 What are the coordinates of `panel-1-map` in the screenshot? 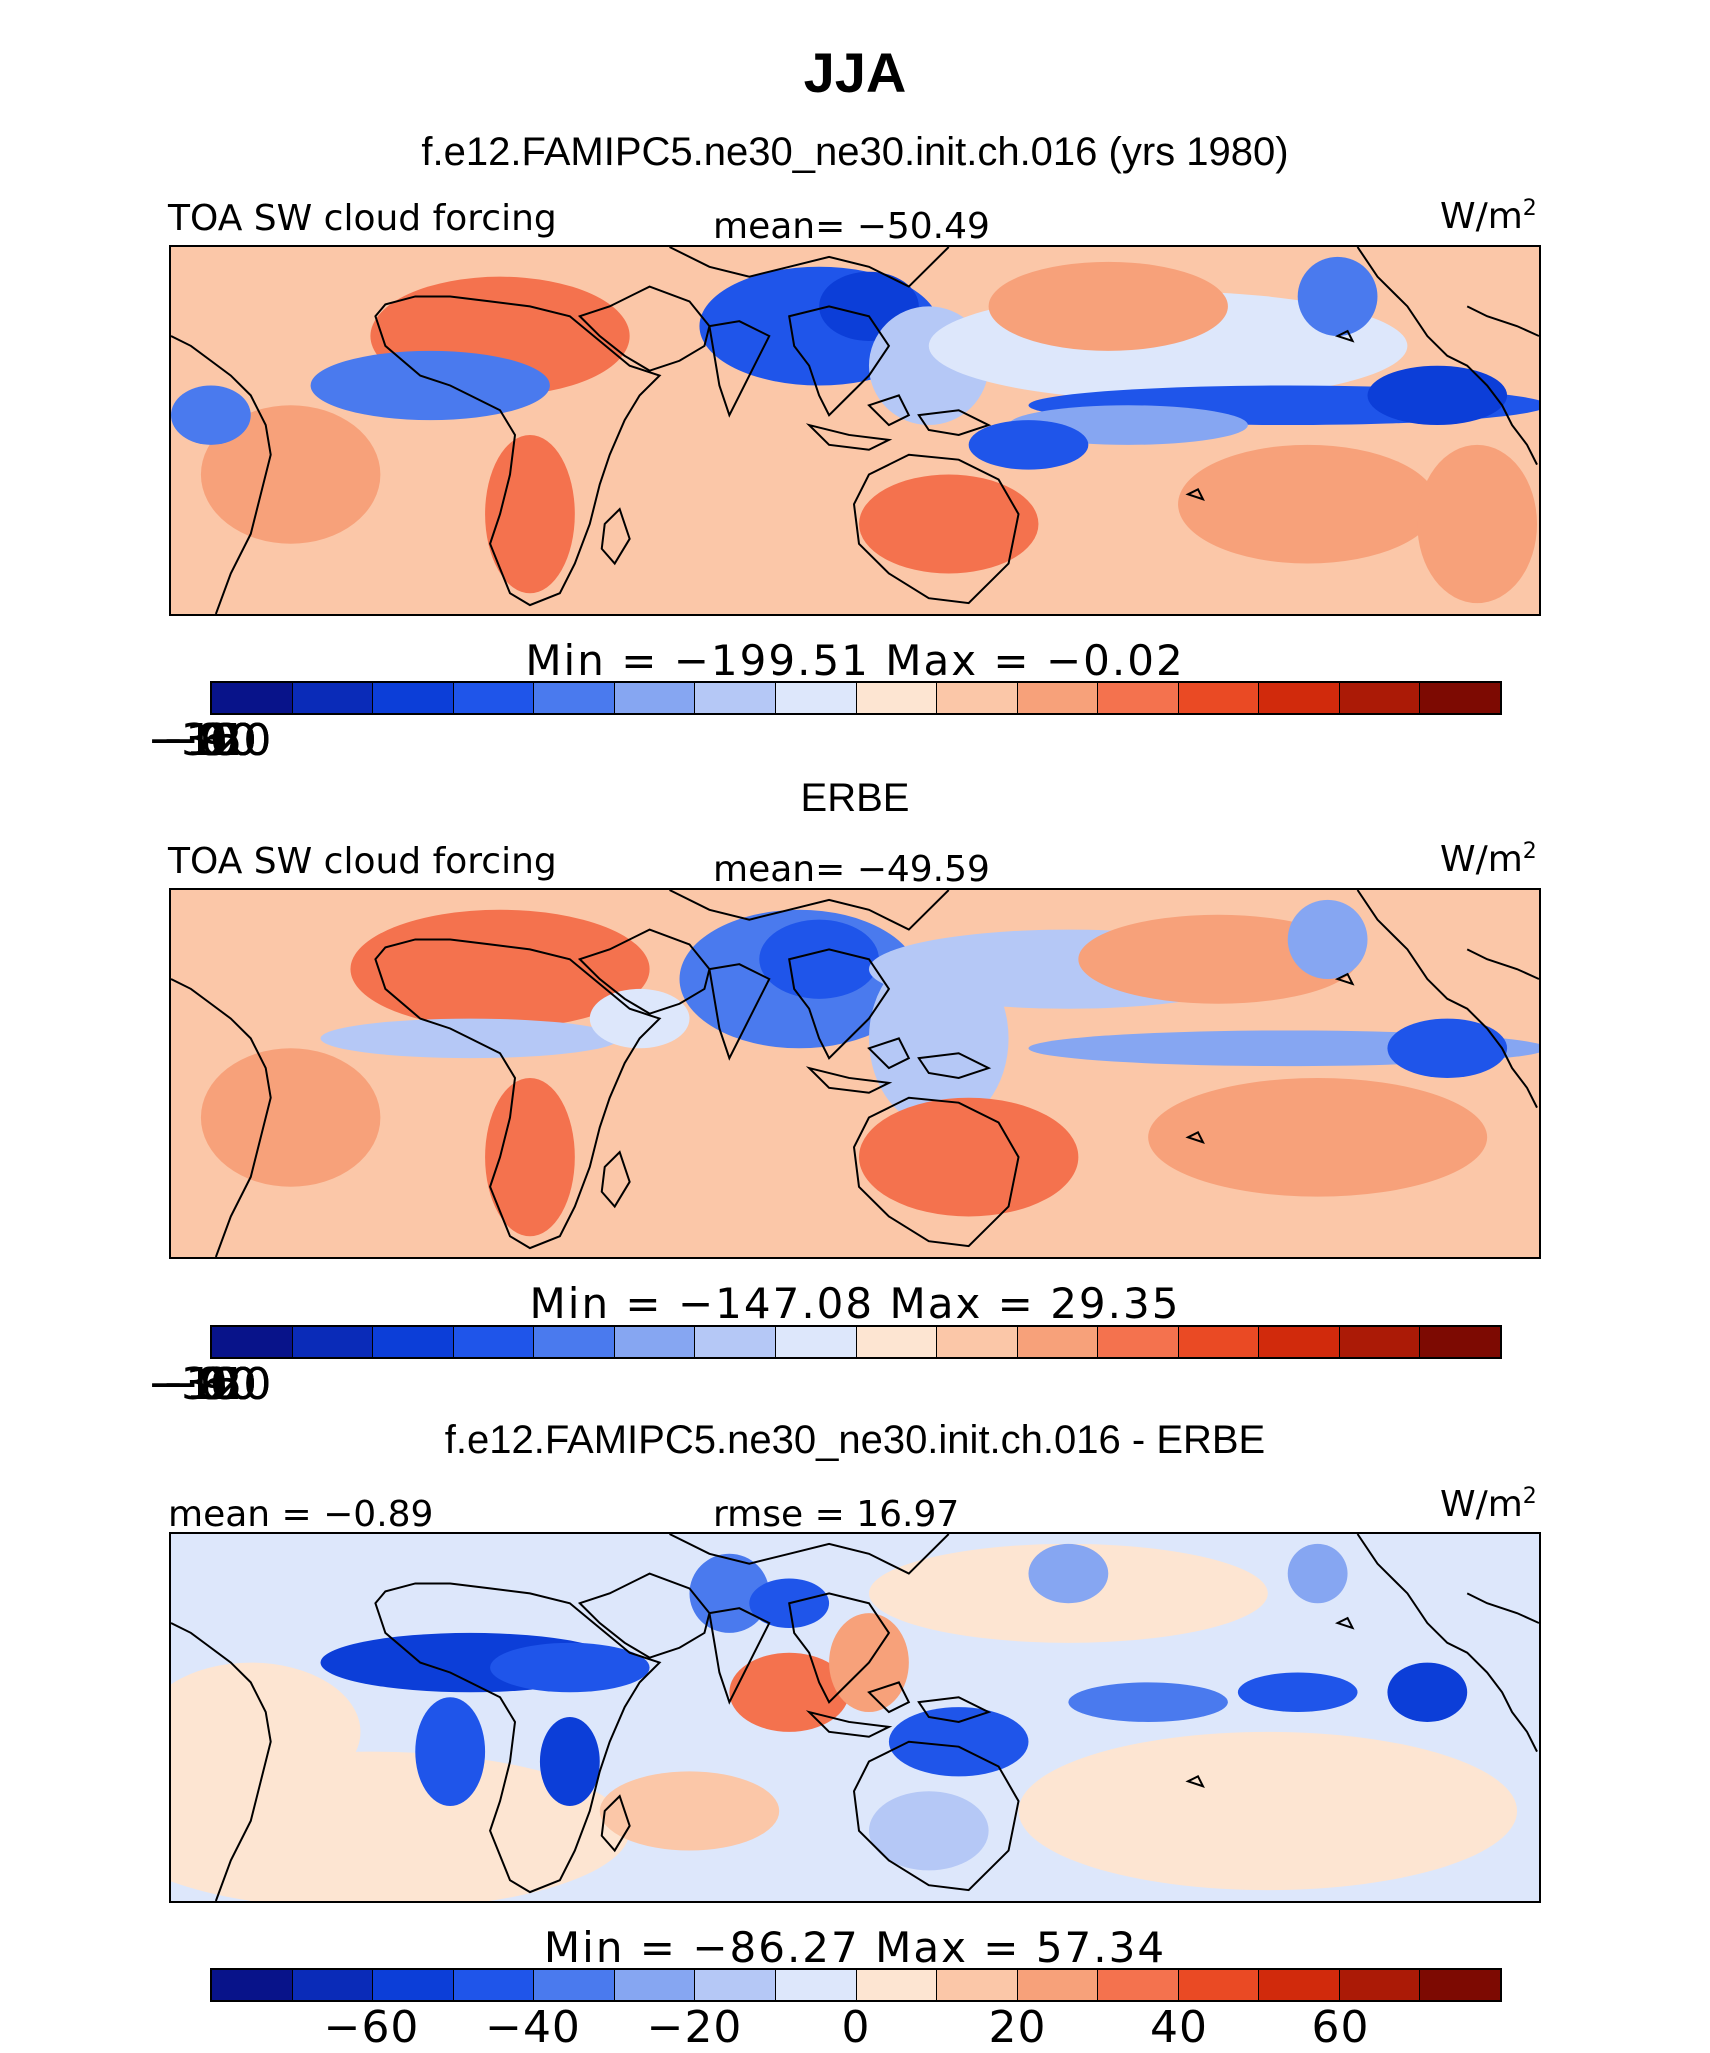 It's located at (855, 430).